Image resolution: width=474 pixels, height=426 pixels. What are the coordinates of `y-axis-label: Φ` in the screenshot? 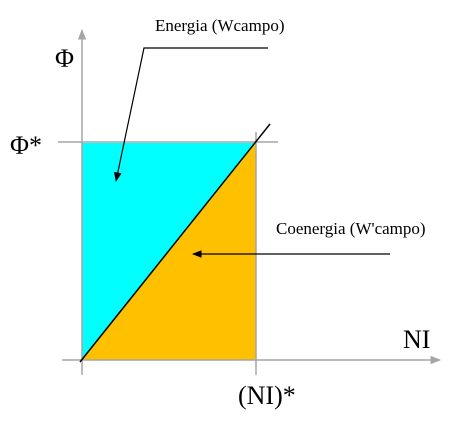 It's located at (64, 58).